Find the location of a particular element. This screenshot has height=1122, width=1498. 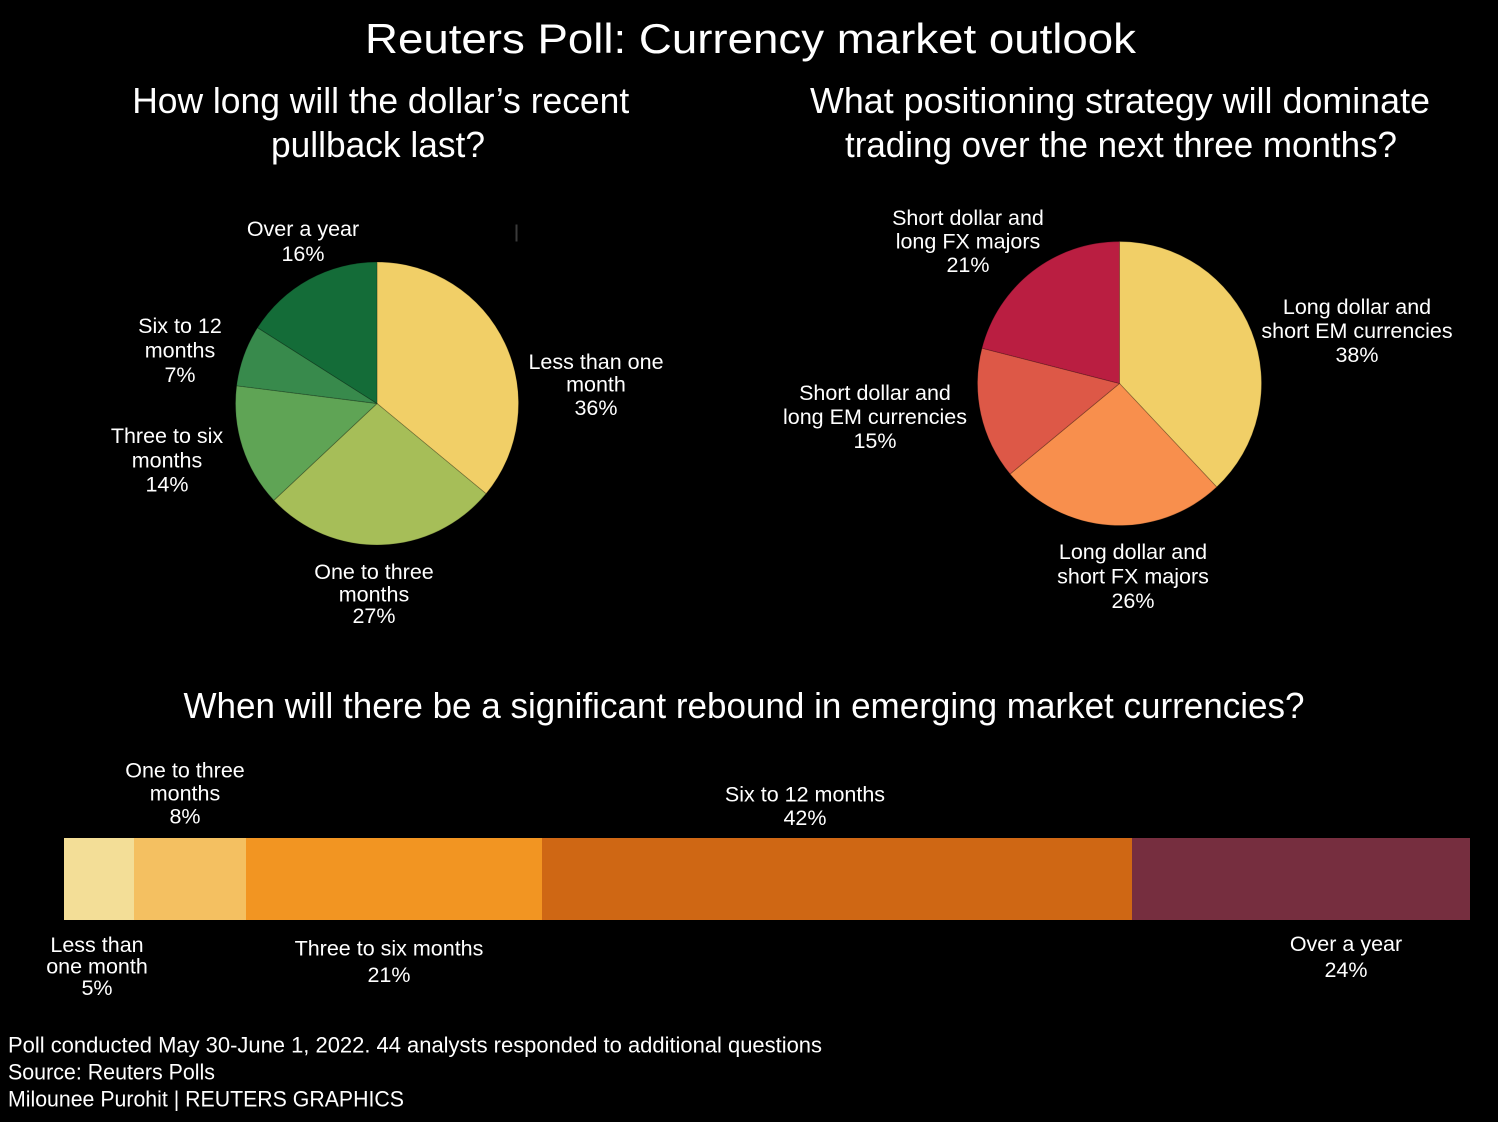

svg-text: 24% is located at coordinates (1345, 970).